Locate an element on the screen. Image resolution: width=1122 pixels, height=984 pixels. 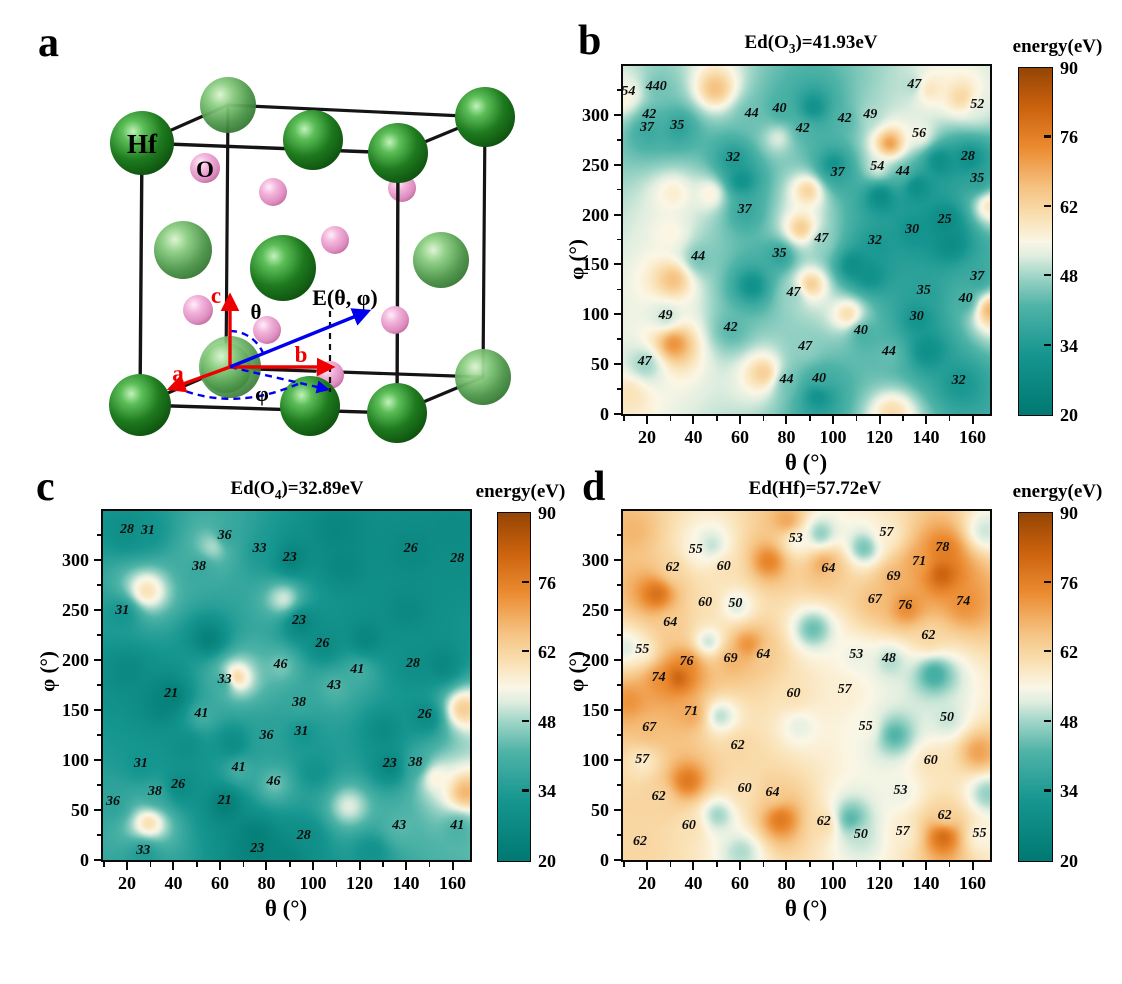
e-vector-label: E(θ, φ) is located at coordinates (345, 297).